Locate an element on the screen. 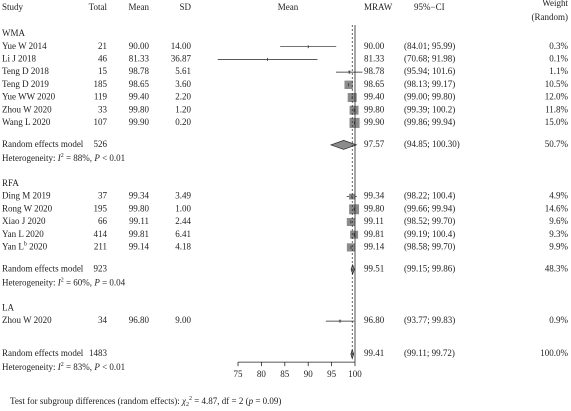 This screenshot has height=411, width=571. study-label-part: 2020 is located at coordinates (37, 246).